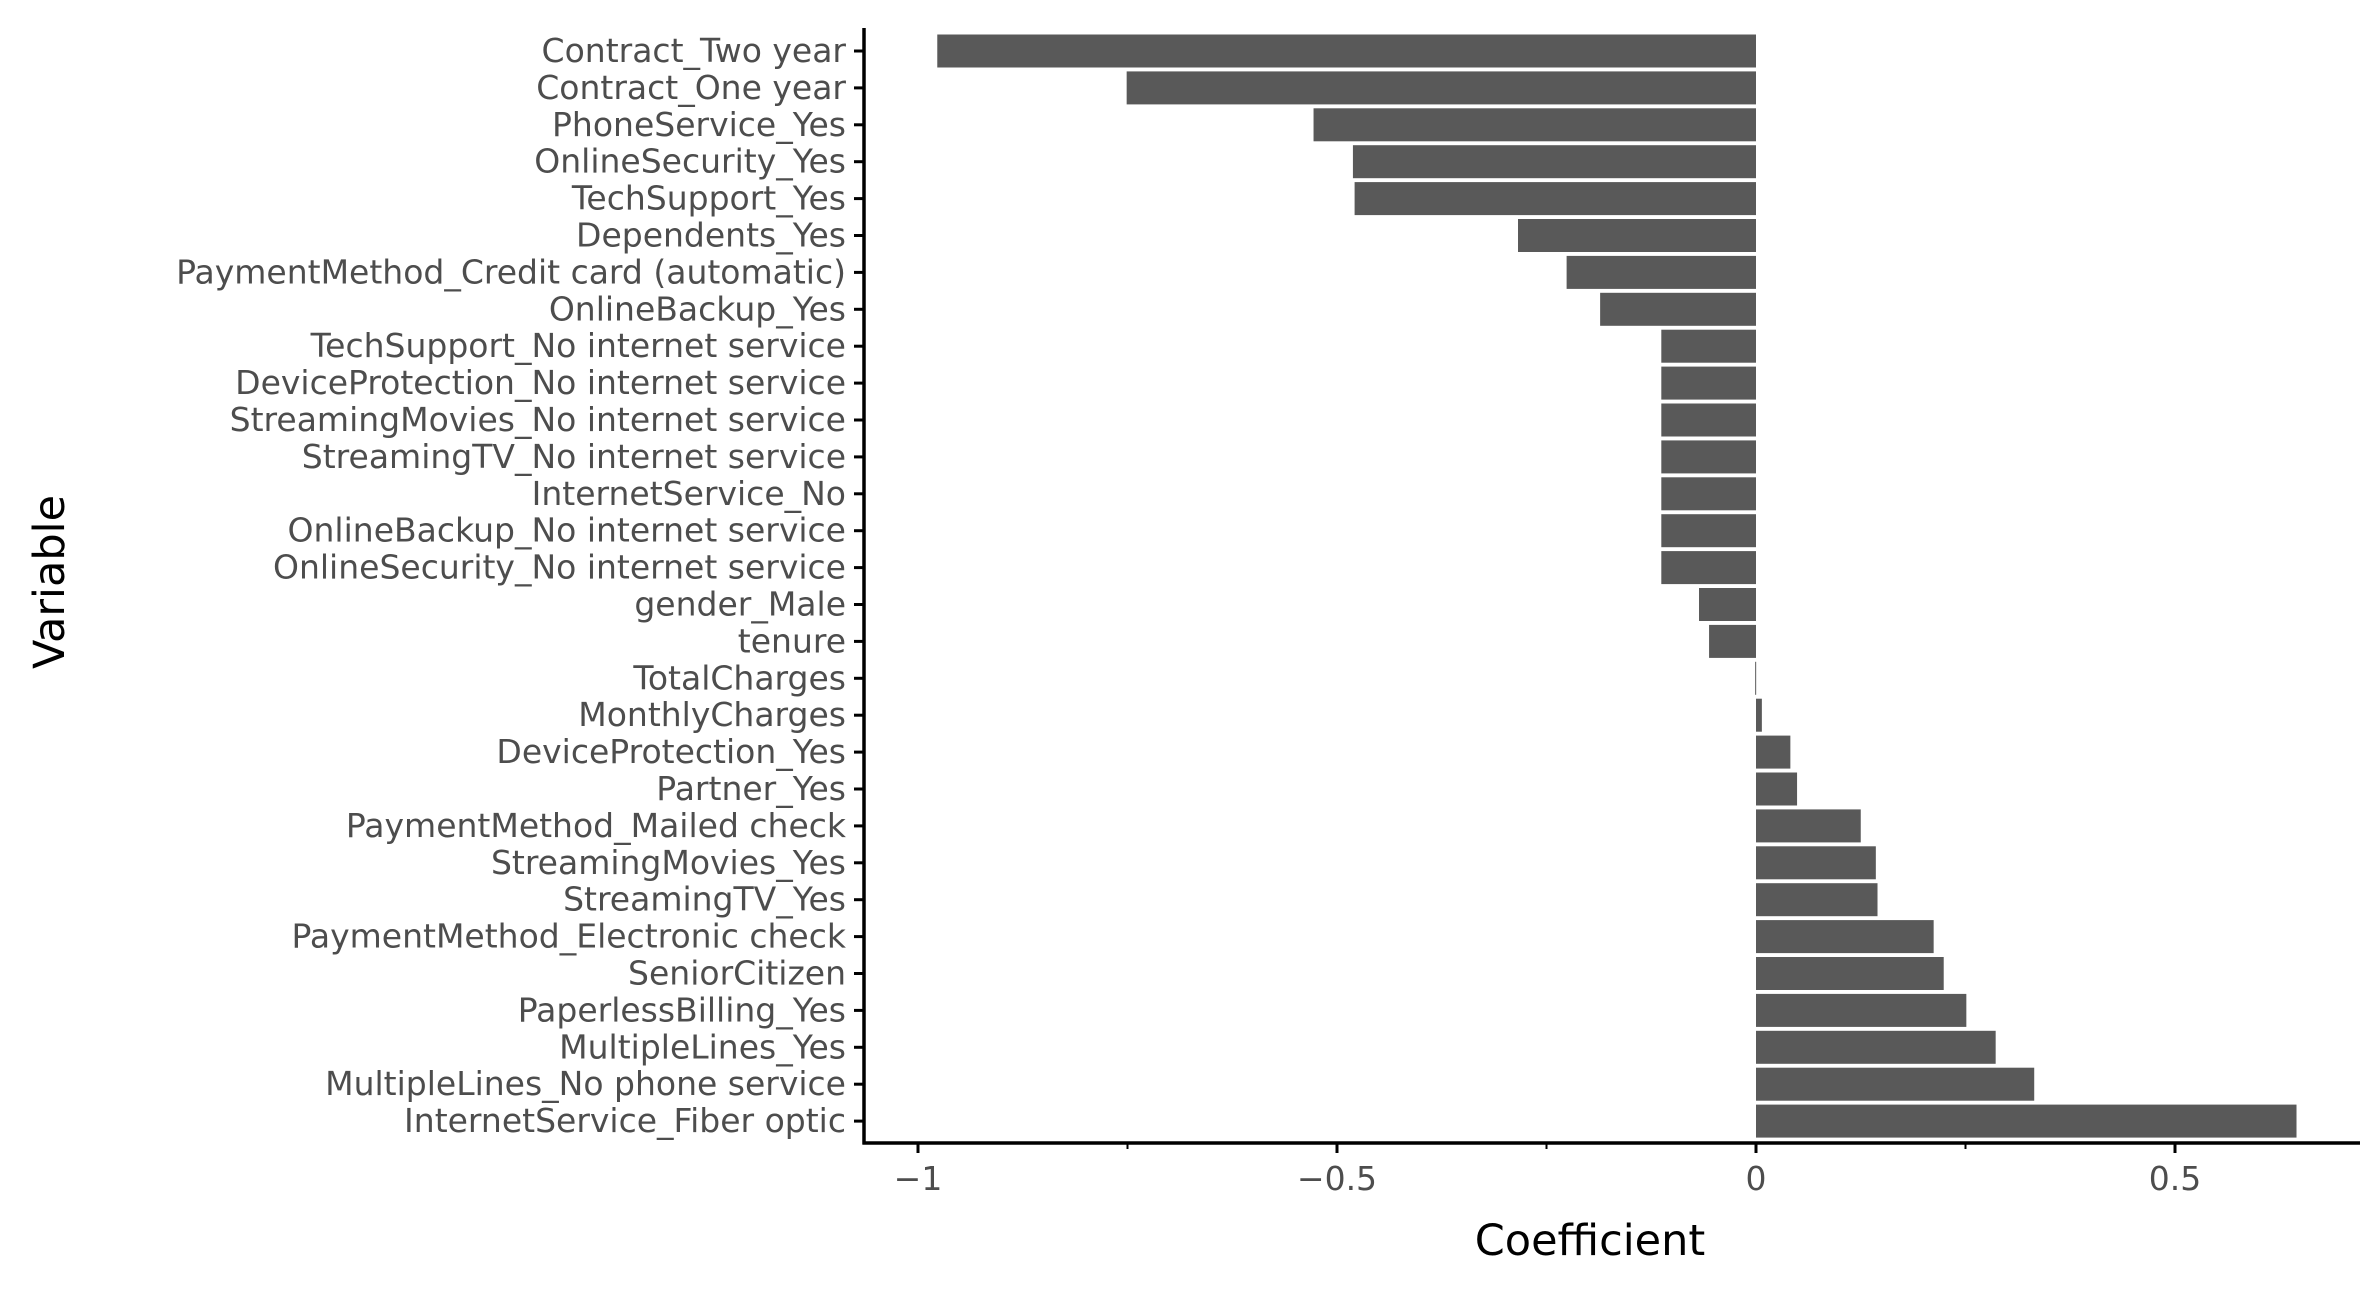 The image size is (2378, 1289). What do you see at coordinates (697, 308) in the screenshot?
I see `y-tick-label: OnlineBackup_Yes` at bounding box center [697, 308].